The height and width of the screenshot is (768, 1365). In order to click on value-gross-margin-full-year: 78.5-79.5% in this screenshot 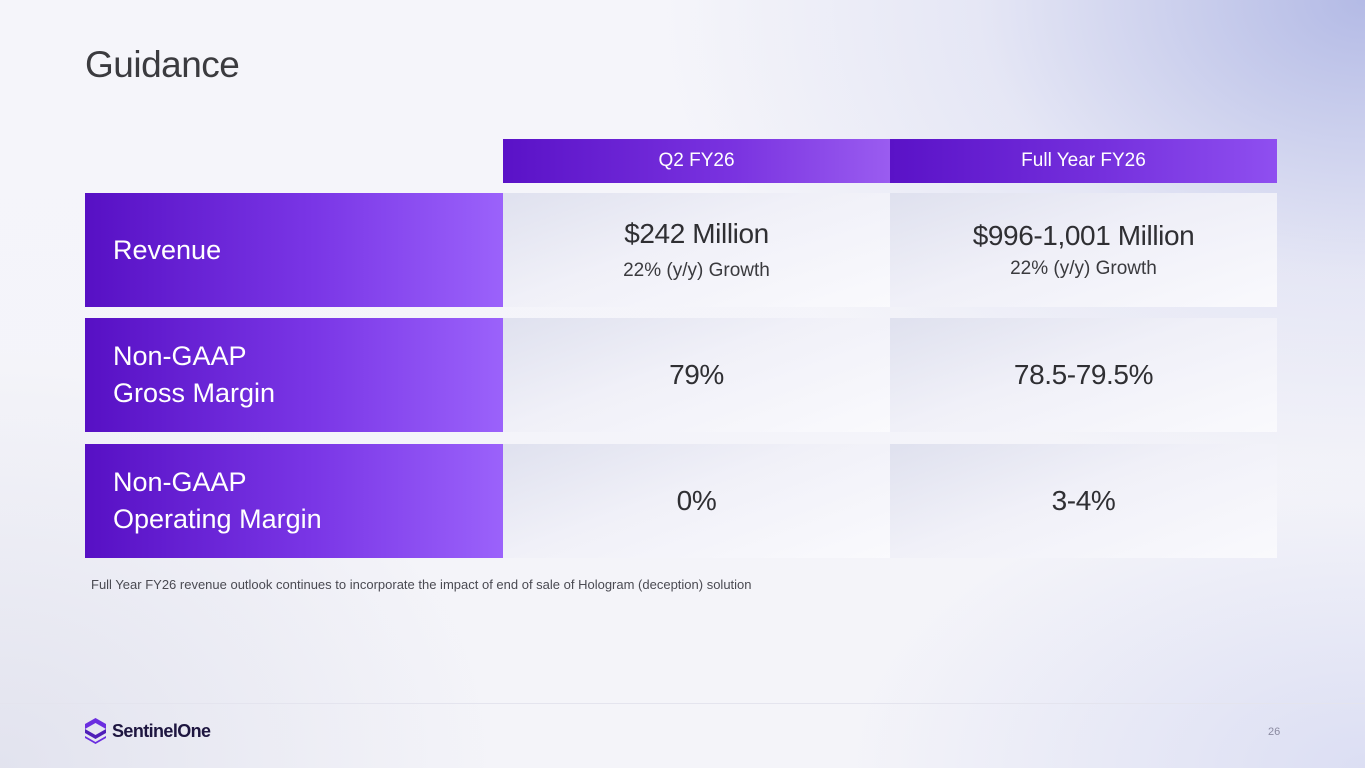, I will do `click(1083, 374)`.